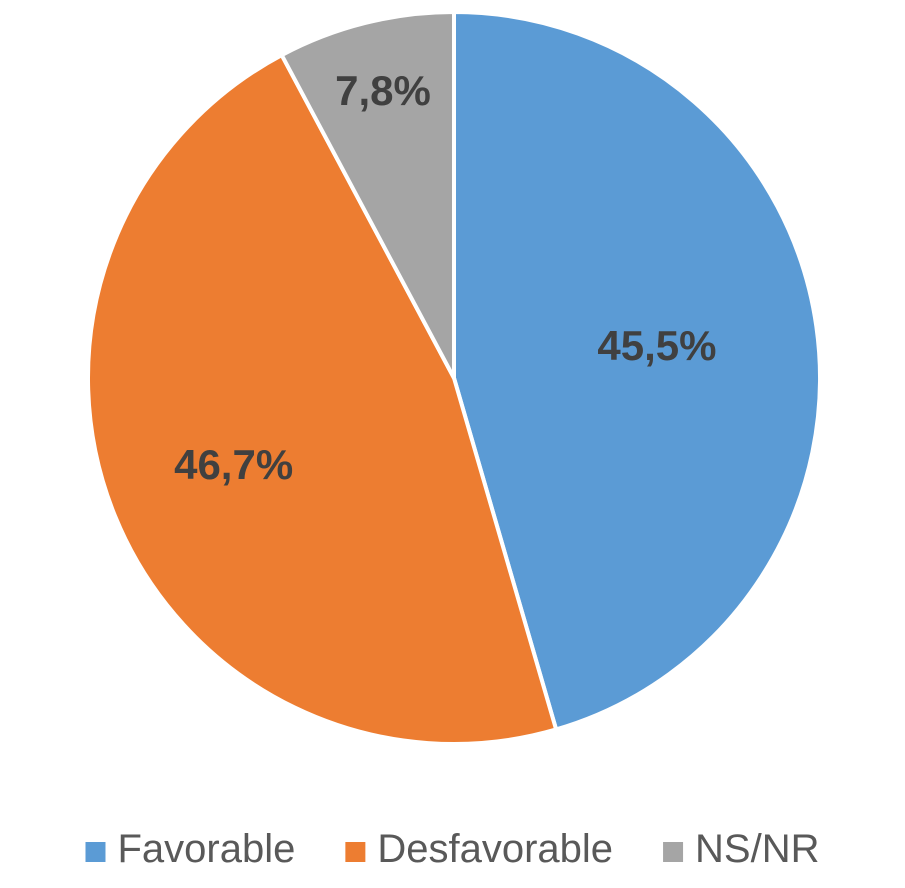 This screenshot has width=905, height=888. What do you see at coordinates (656, 345) in the screenshot?
I see `data-label-favorable: 45,5%` at bounding box center [656, 345].